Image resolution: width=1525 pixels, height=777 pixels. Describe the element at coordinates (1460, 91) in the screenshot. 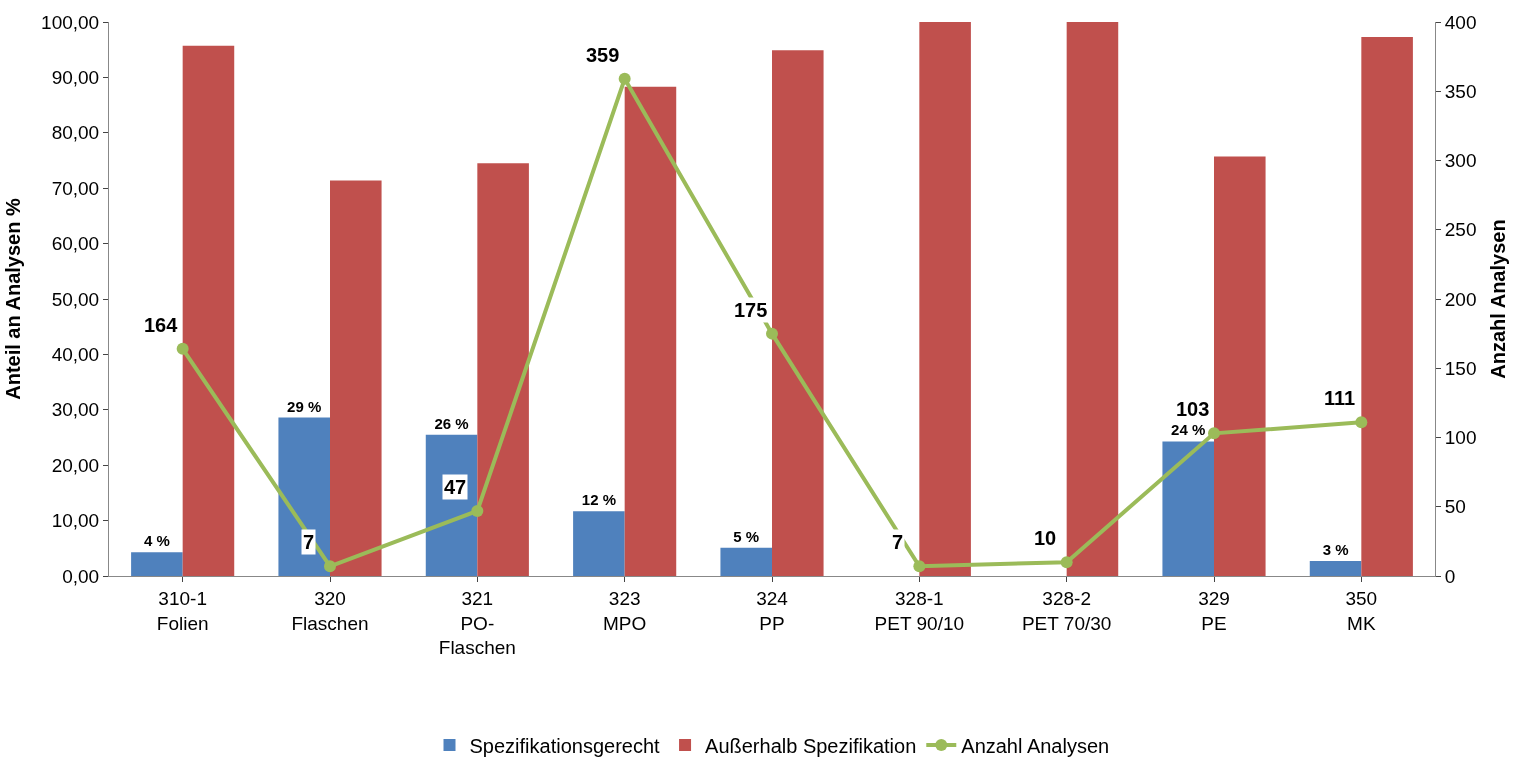

I see `y2-tick-label: 350` at that location.